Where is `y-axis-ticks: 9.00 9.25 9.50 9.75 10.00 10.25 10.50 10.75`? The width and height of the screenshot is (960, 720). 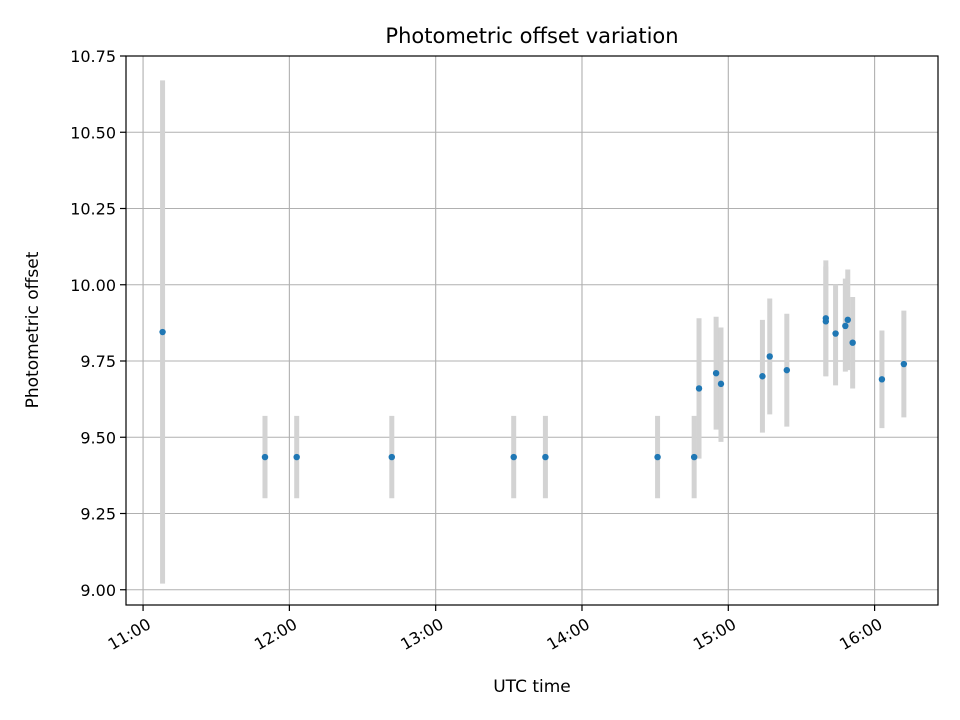
y-axis-ticks: 9.00 9.25 9.50 9.75 10.00 10.25 10.50 10.75 is located at coordinates (98, 323).